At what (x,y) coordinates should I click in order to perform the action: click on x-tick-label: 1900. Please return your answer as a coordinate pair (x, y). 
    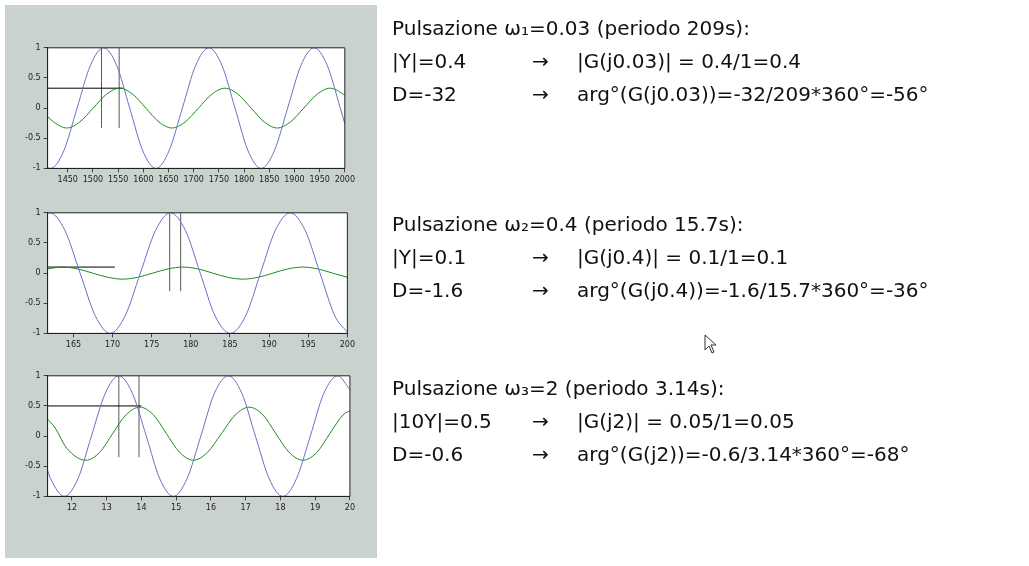
    Looking at the image, I should click on (294, 180).